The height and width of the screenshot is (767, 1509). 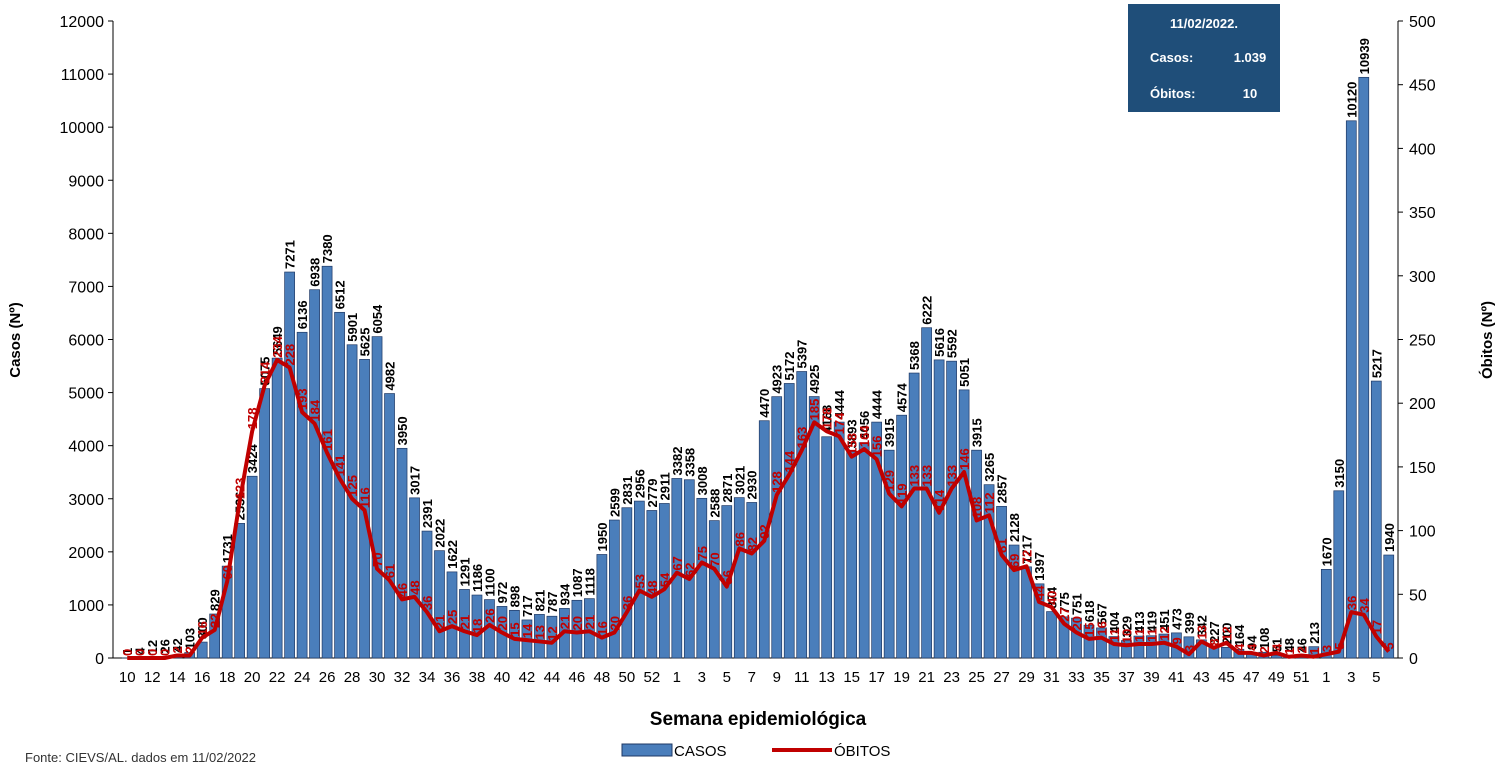 What do you see at coordinates (926, 677) in the screenshot?
I see `x-tick-label: 21` at bounding box center [926, 677].